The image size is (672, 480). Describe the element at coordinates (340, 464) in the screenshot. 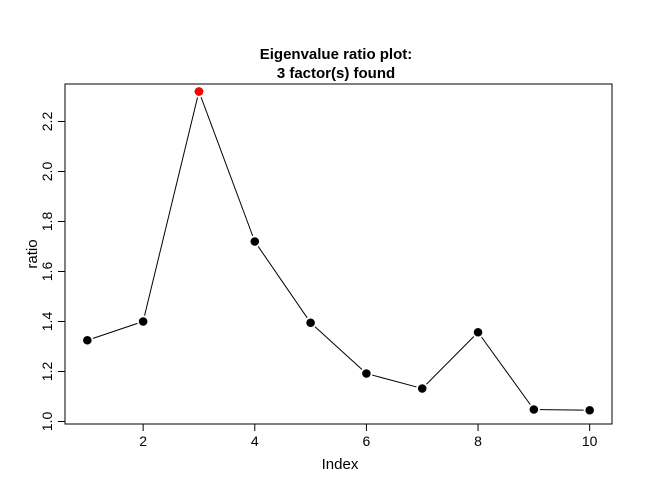

I see `x-axis-label: Index` at that location.